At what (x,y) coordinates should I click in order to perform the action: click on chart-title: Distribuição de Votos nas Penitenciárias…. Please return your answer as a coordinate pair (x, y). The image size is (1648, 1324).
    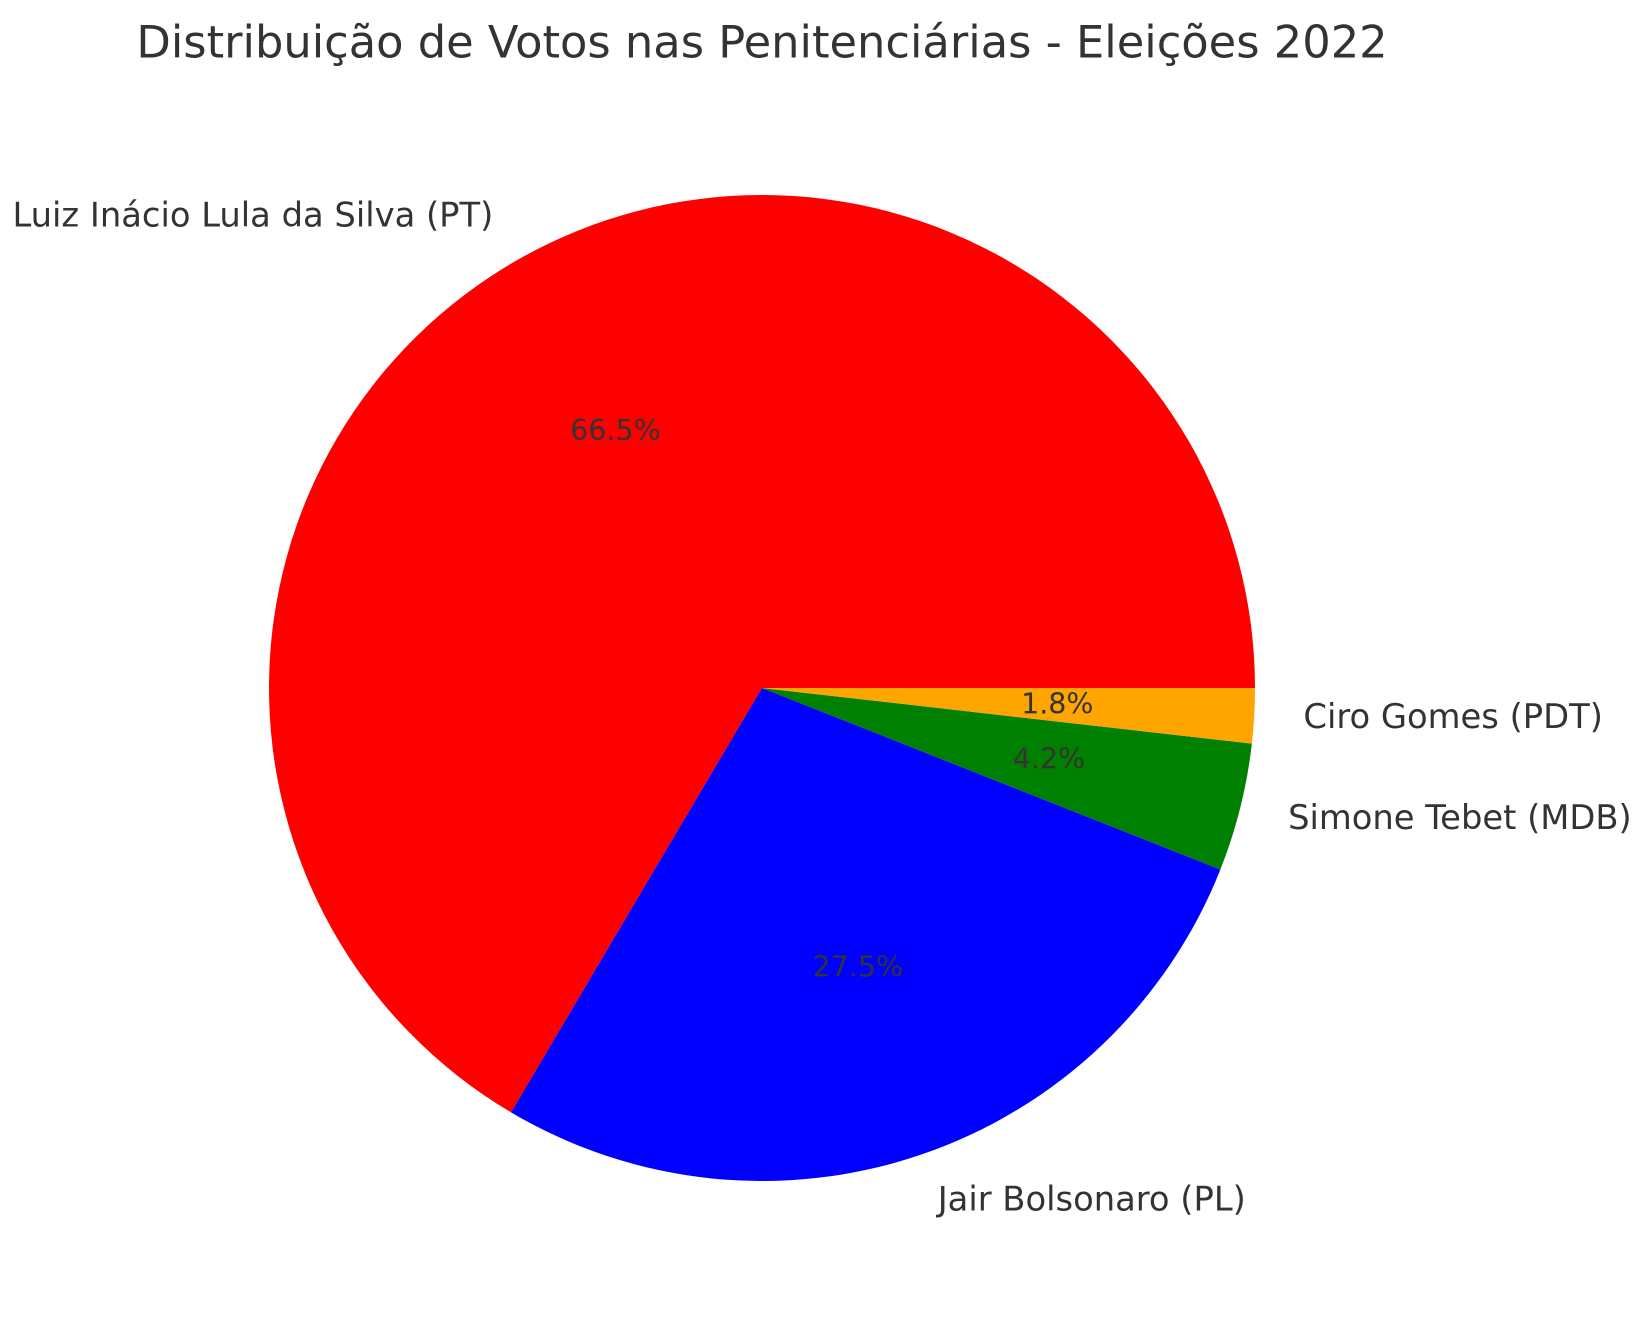
    Looking at the image, I should click on (761, 42).